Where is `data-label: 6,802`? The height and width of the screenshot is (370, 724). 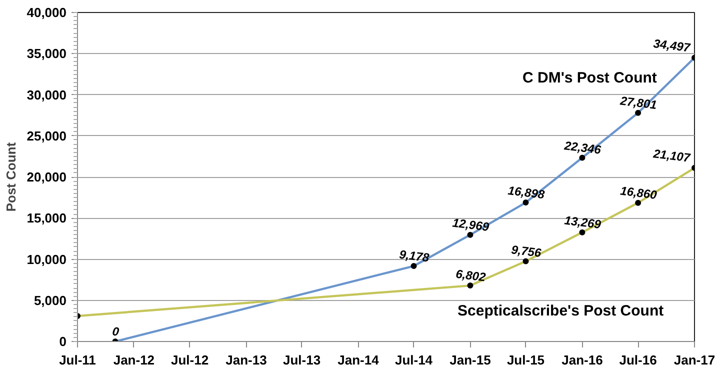
data-label: 6,802 is located at coordinates (470, 275).